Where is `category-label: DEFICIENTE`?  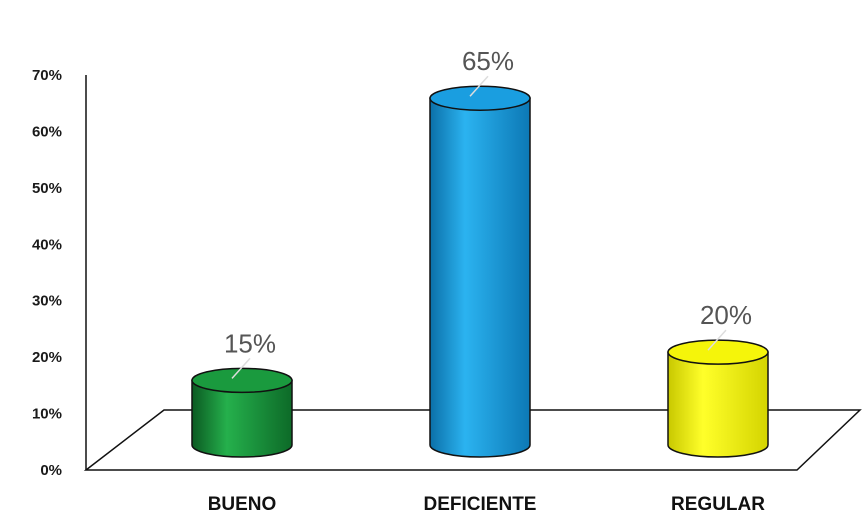 category-label: DEFICIENTE is located at coordinates (480, 504).